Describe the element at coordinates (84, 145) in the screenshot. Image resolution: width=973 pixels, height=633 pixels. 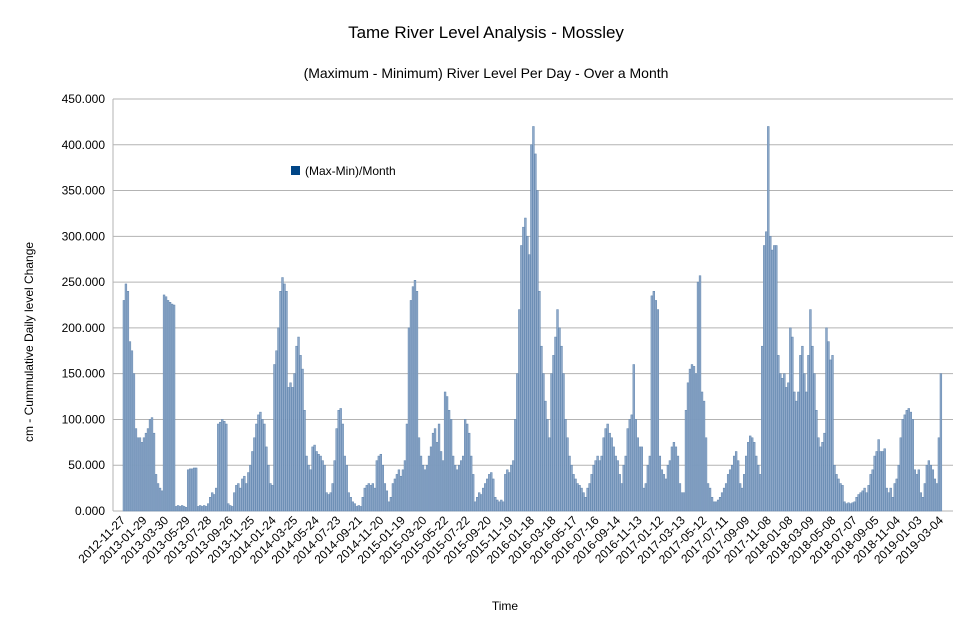
I see `y-tick-label: 400.000` at that location.